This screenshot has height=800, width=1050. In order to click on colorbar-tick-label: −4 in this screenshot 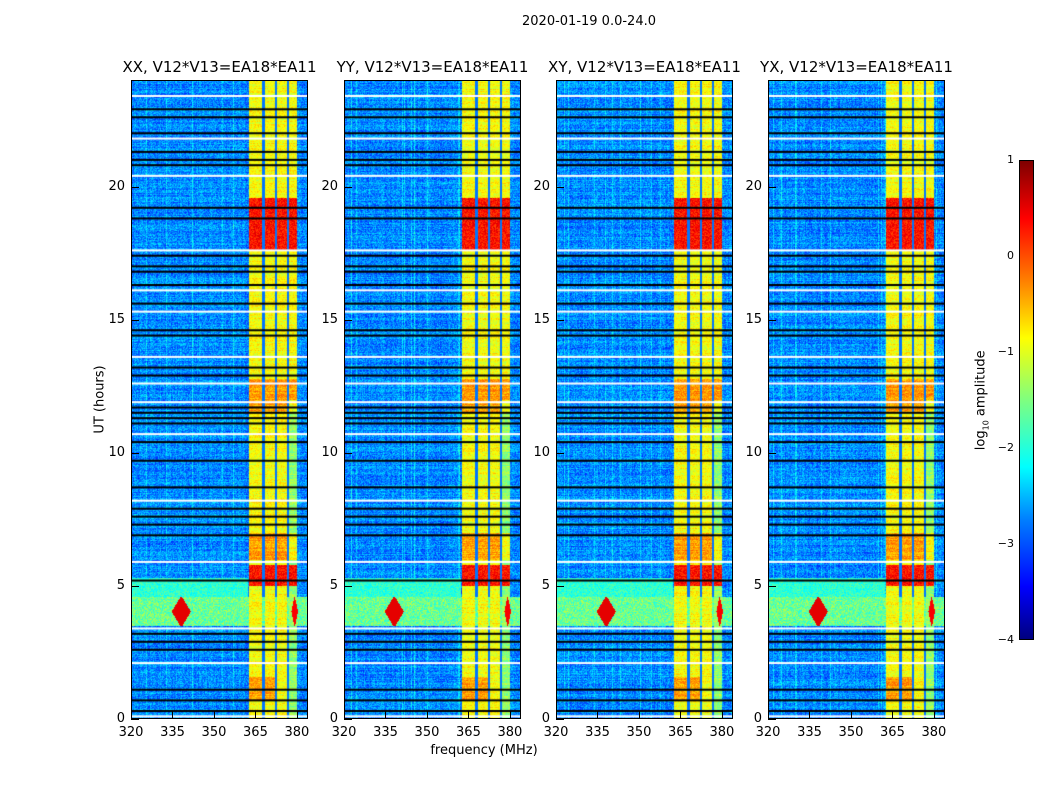, I will do `click(1005, 639)`.